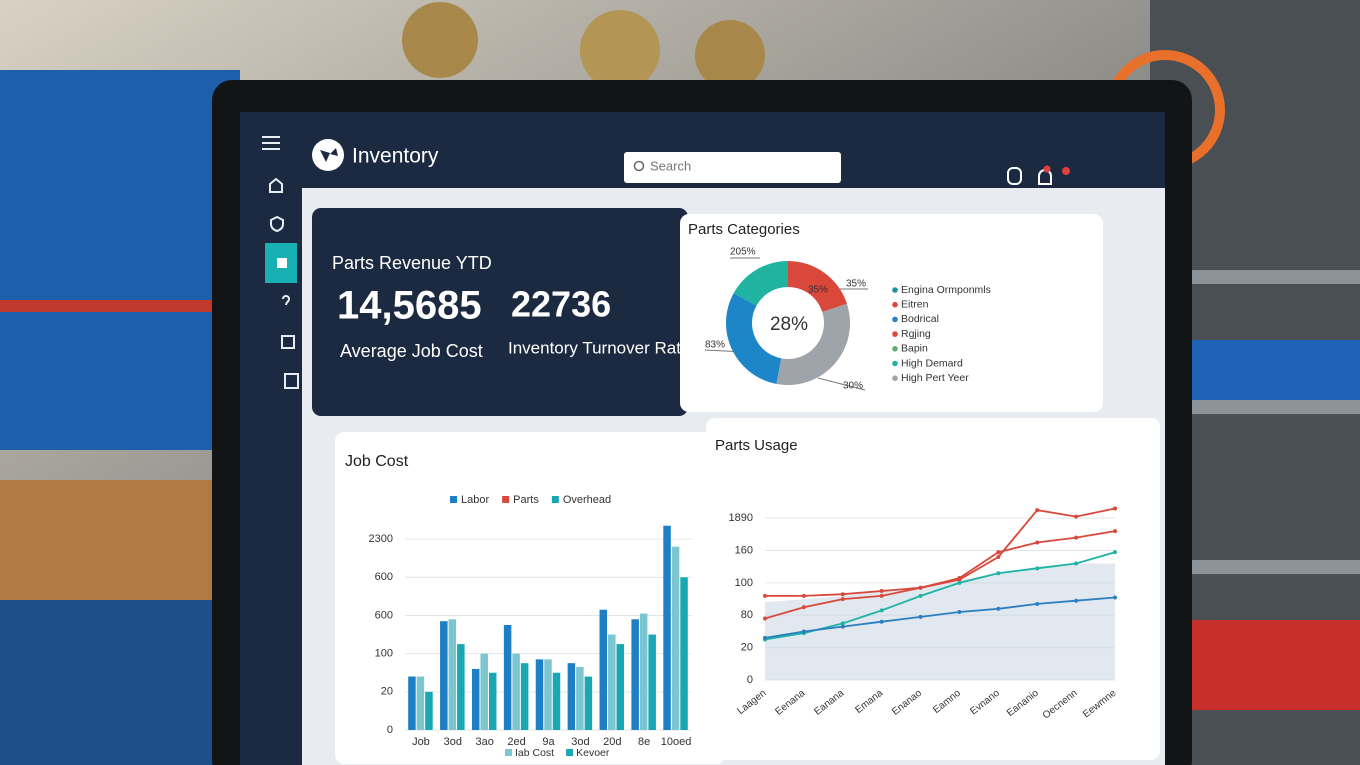 The width and height of the screenshot is (1360, 765). What do you see at coordinates (940, 575) in the screenshot?
I see `line` at bounding box center [940, 575].